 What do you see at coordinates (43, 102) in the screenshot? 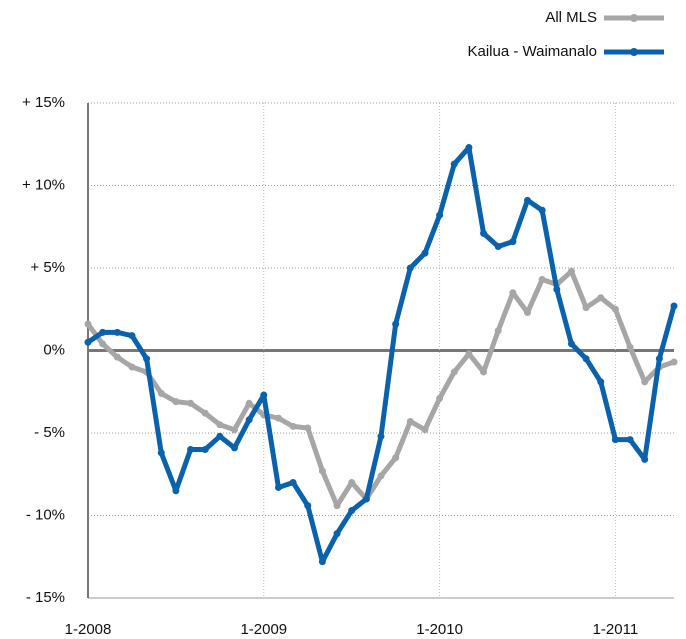
I see `y-tick-label: + 15%` at bounding box center [43, 102].